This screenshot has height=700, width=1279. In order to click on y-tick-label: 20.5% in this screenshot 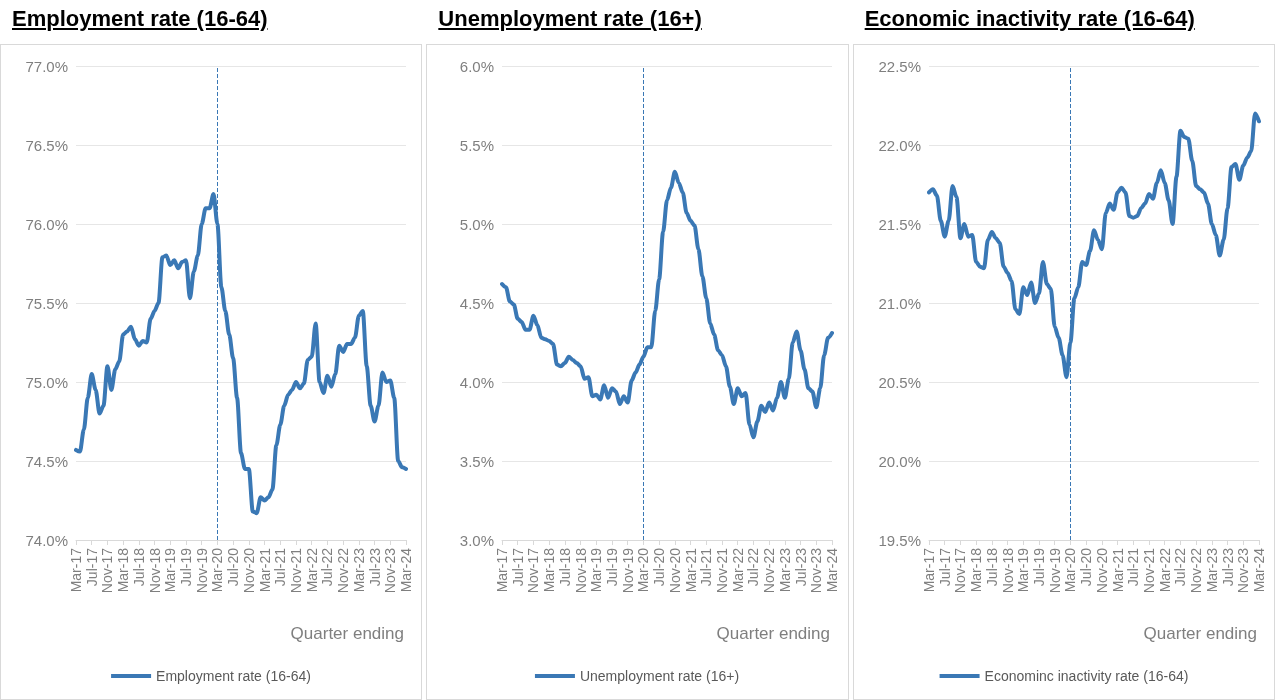, I will do `click(899, 382)`.